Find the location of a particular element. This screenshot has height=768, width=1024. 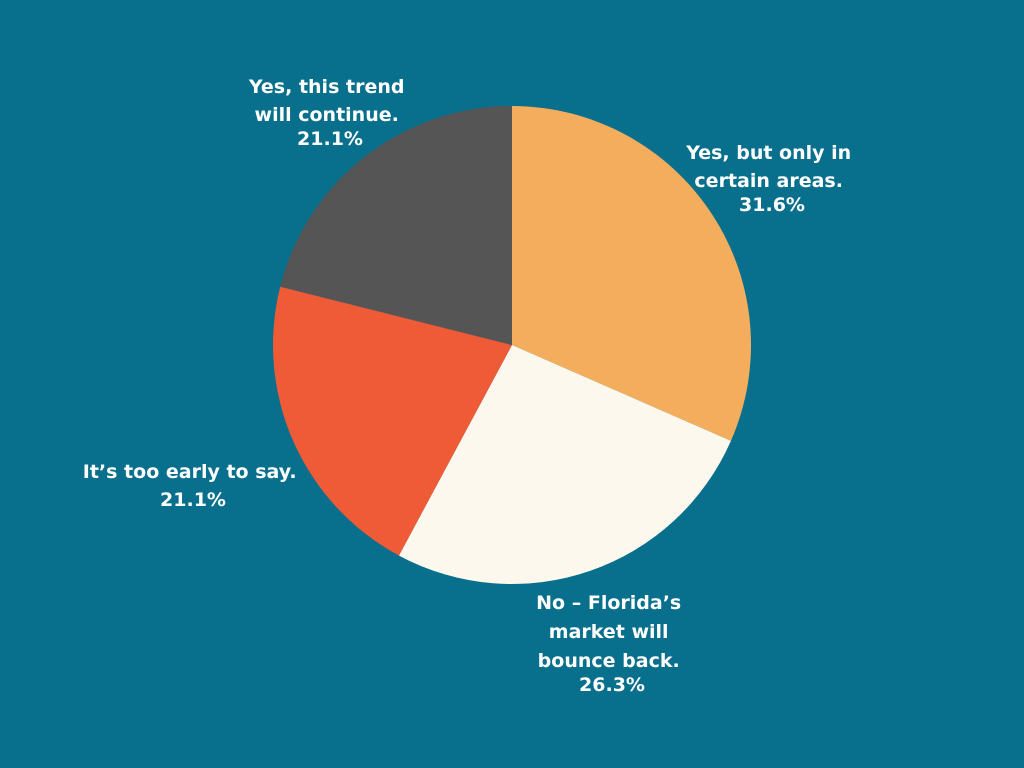

pie-slice-trend-continue is located at coordinates (396, 225).